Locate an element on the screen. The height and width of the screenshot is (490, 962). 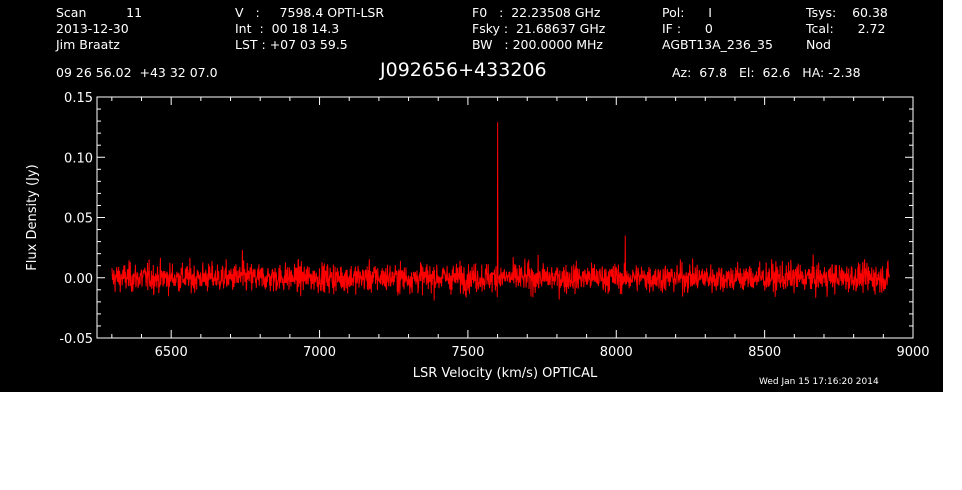
header-tcal: Tcal: 2.72 is located at coordinates (846, 28).